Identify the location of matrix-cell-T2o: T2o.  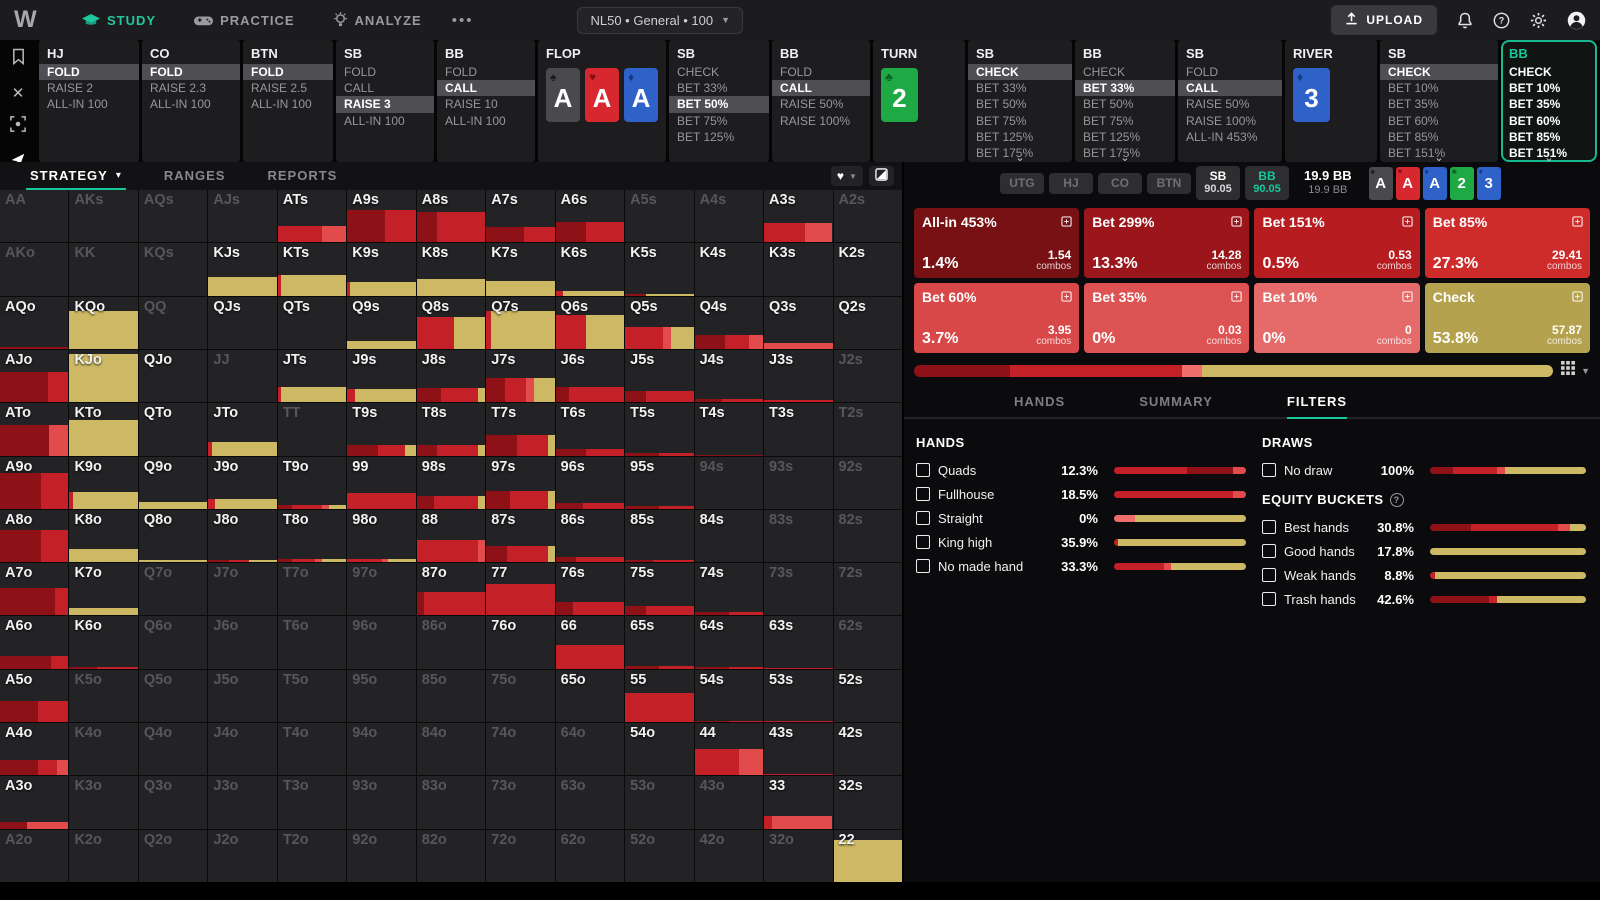
(312, 855).